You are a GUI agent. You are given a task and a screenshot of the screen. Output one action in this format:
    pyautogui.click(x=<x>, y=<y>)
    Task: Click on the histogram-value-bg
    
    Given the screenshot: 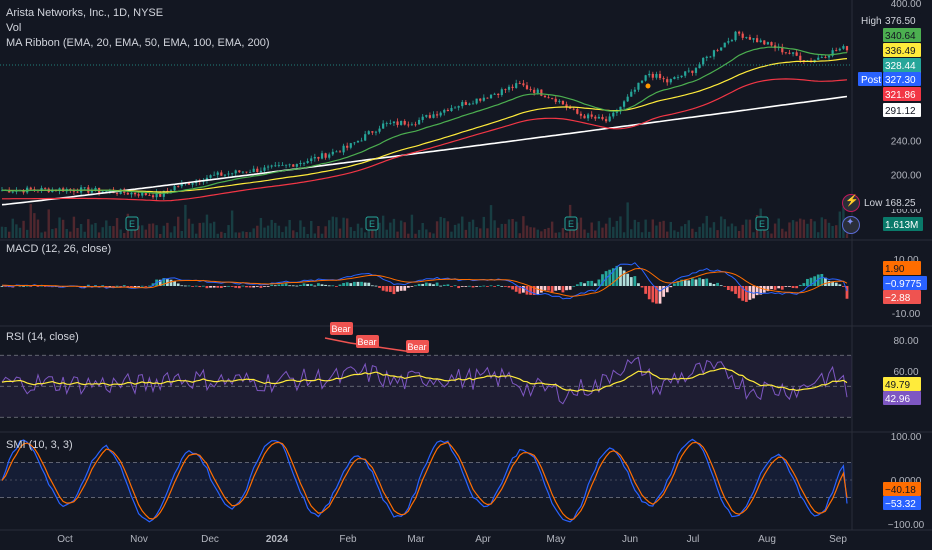 What is the action you would take?
    pyautogui.click(x=902, y=297)
    